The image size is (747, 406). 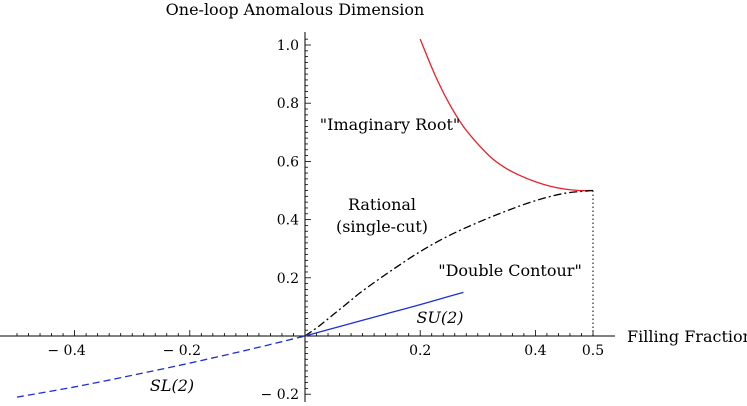 I want to click on x-tick-label: 0.2, so click(x=420, y=351).